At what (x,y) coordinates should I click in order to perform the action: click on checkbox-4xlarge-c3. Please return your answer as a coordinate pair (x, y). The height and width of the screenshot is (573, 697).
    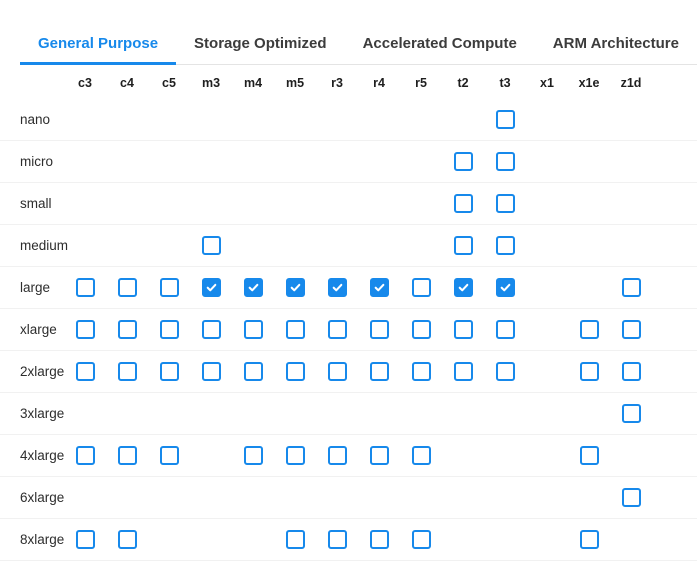
    Looking at the image, I should click on (85, 455).